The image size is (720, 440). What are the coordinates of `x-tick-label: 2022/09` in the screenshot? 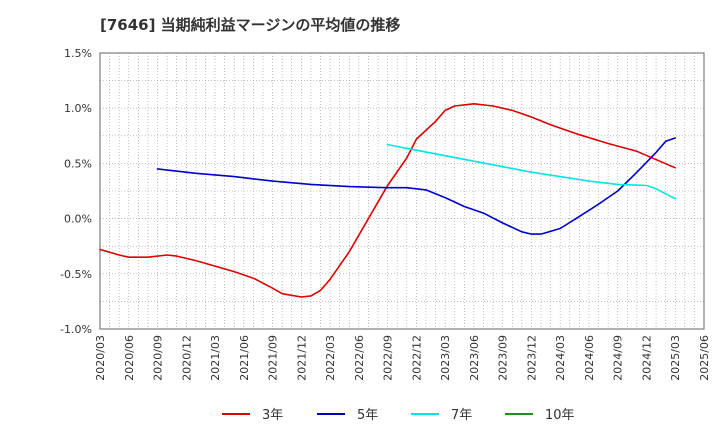 It's located at (388, 358).